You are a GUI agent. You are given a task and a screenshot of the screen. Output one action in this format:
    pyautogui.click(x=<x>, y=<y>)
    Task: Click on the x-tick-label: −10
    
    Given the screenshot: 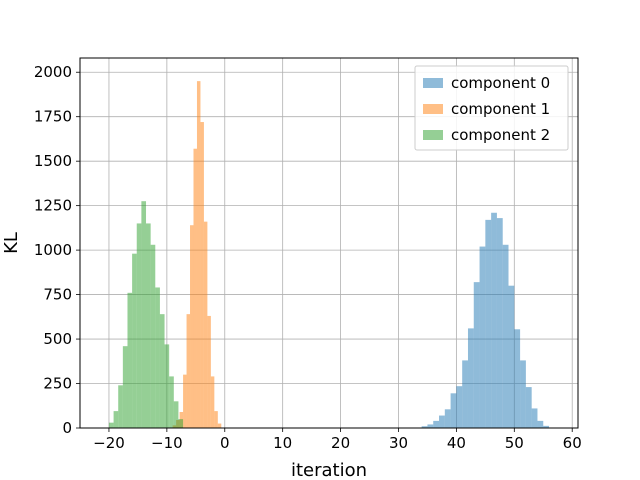 What is the action you would take?
    pyautogui.click(x=167, y=443)
    